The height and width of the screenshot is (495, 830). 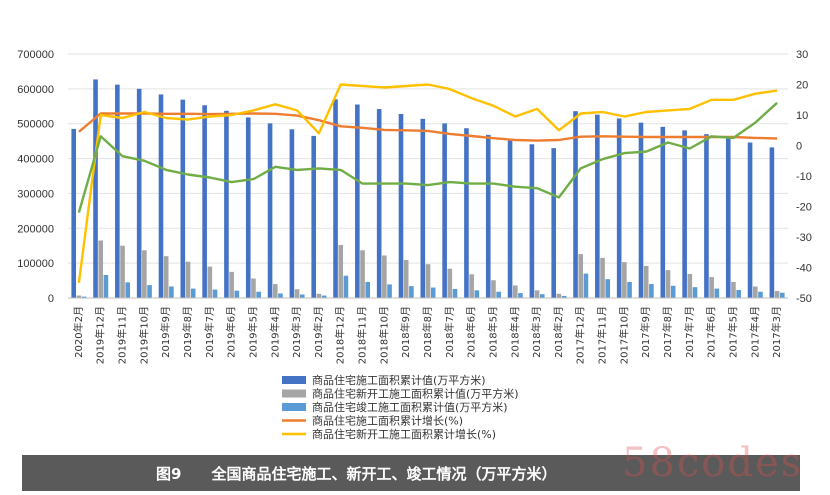 I want to click on x-tick-label: 2017年3月, so click(x=776, y=332).